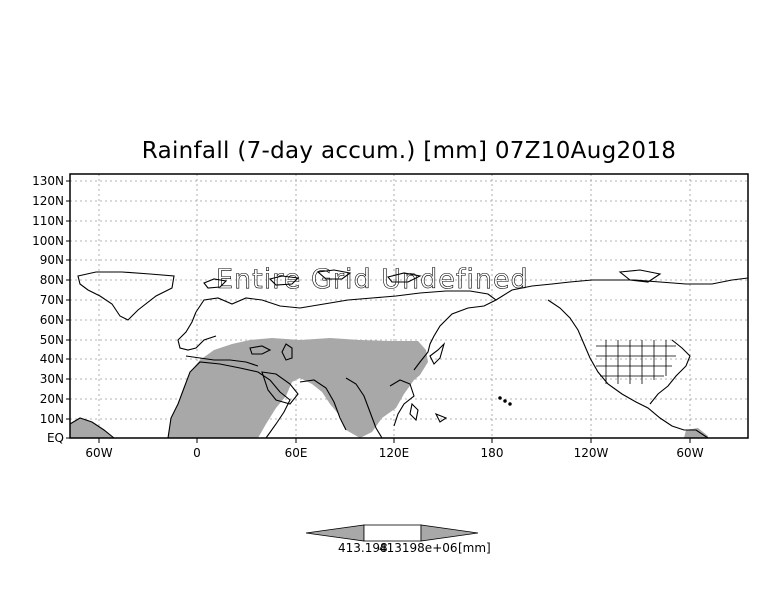  What do you see at coordinates (492, 453) in the screenshot?
I see `x-tick-label: 180` at bounding box center [492, 453].